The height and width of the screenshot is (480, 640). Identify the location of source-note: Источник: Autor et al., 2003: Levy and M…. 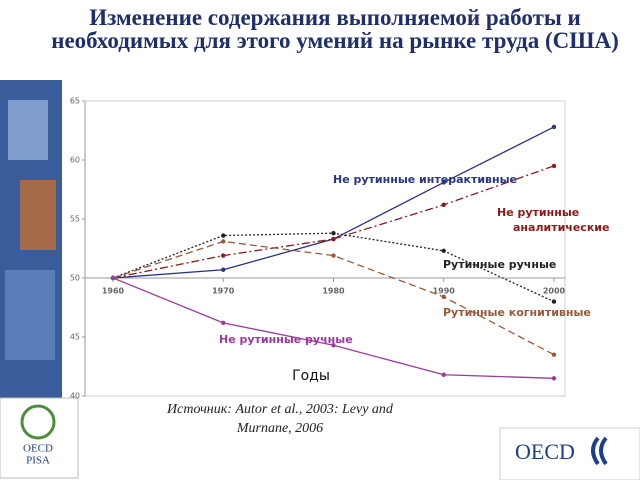
(280, 419).